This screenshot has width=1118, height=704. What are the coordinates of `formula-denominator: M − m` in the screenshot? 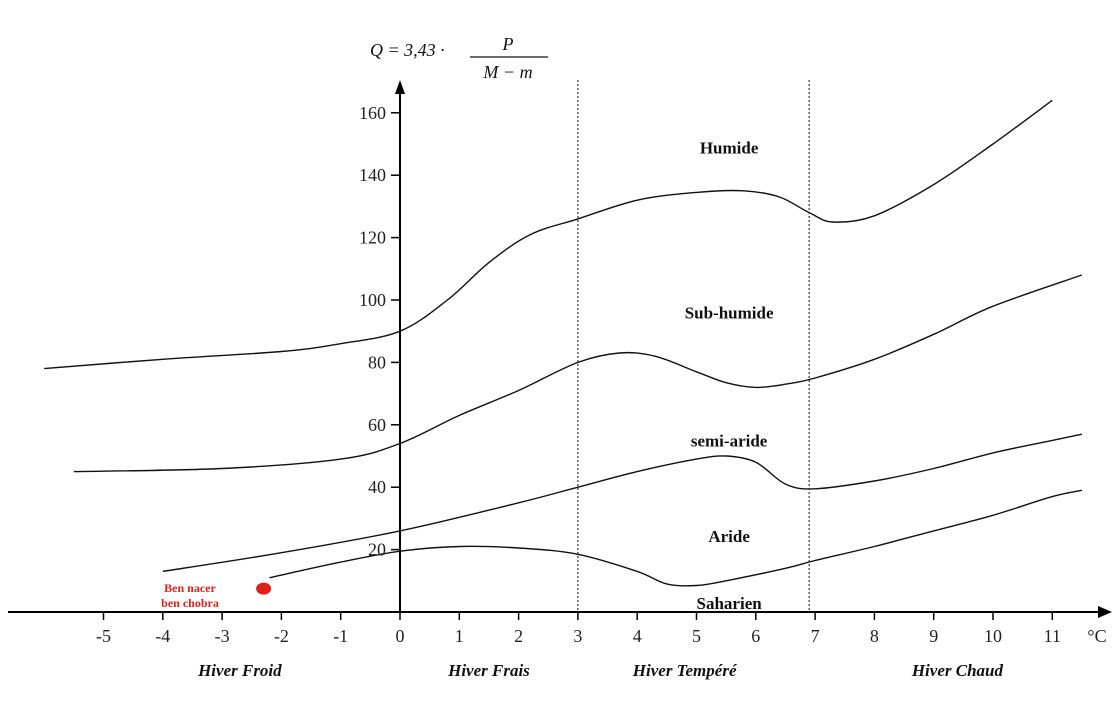 It's located at (507, 72).